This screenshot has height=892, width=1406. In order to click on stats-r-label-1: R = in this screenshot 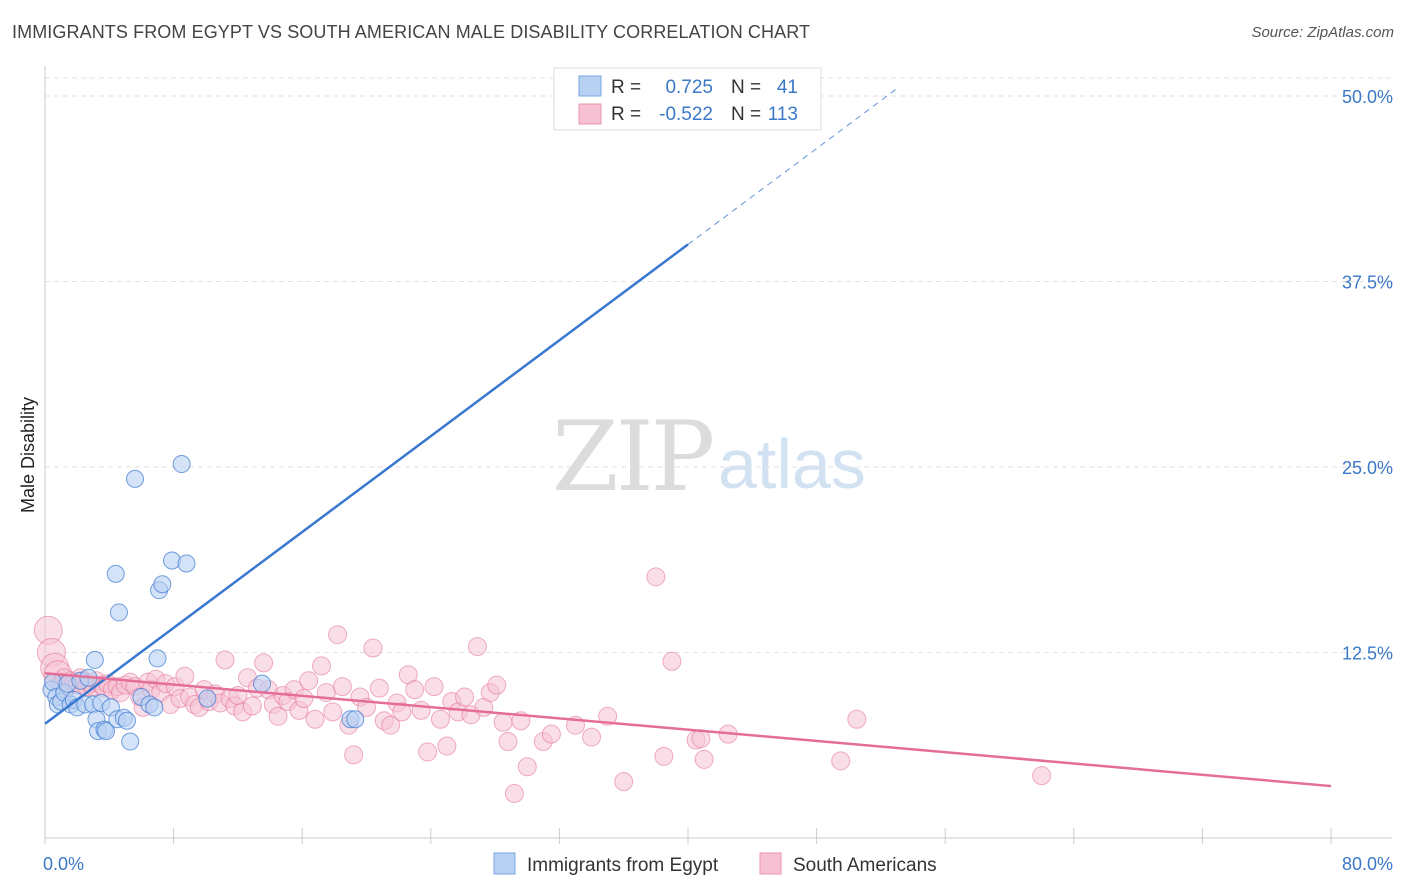, I will do `click(626, 87)`.